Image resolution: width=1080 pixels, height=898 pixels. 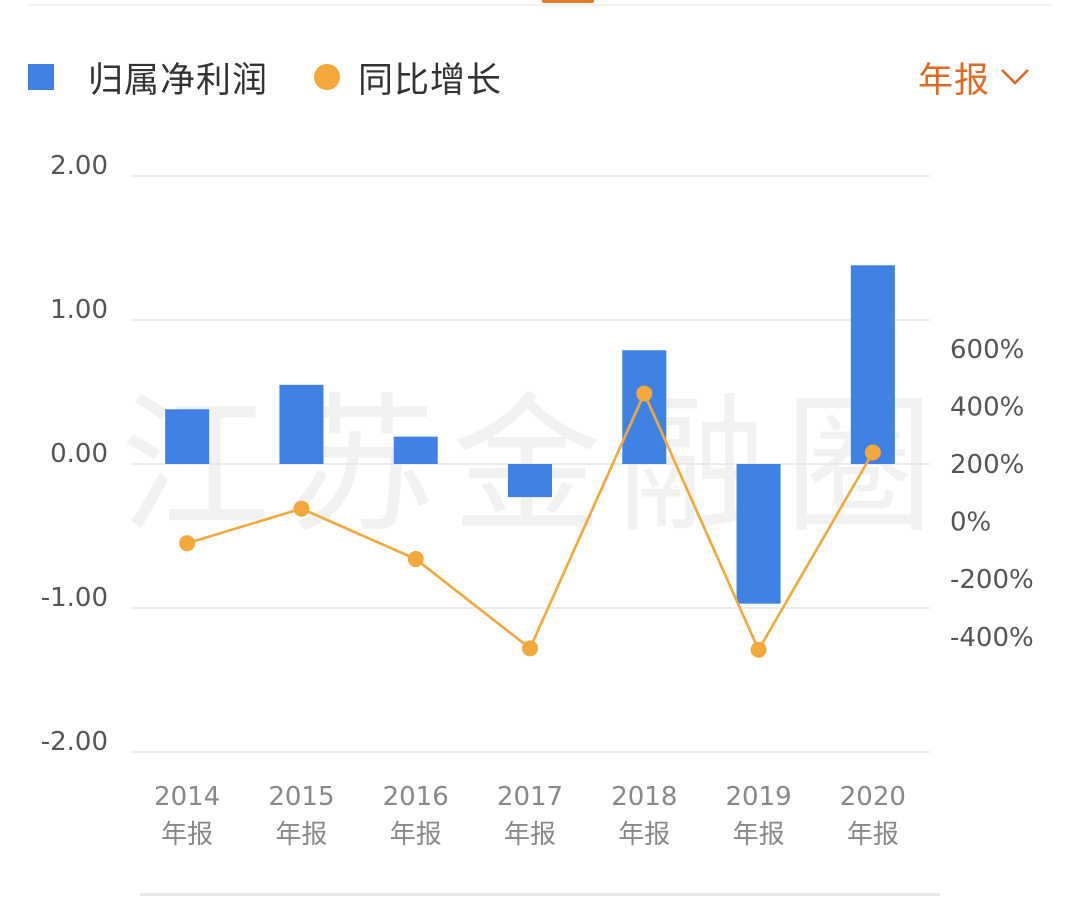 I want to click on y-left-tick-label: 0.00, so click(x=79, y=454).